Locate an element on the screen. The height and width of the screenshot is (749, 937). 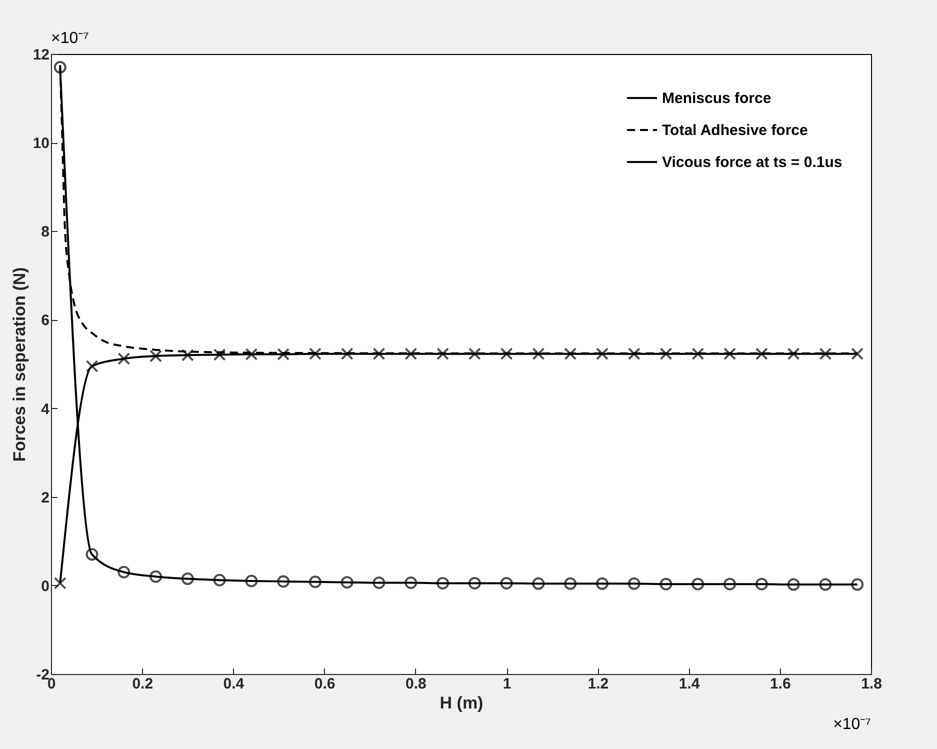
x-tick-label: 0.4 is located at coordinates (234, 684).